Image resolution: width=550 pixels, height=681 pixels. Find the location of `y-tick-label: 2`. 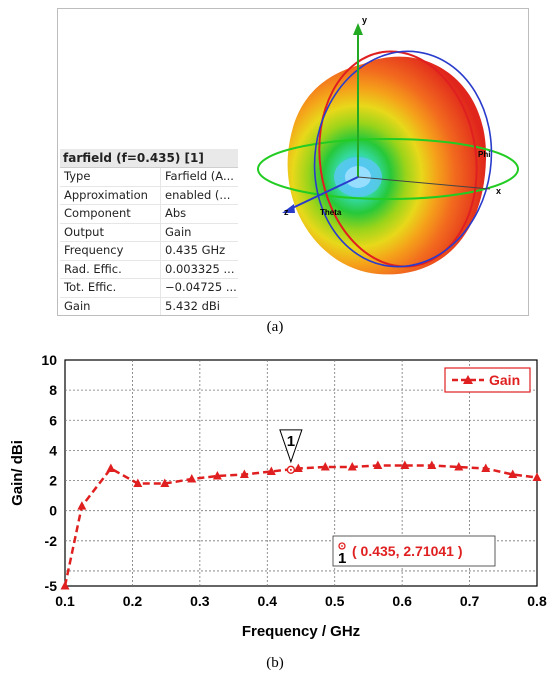

y-tick-label: 2 is located at coordinates (53, 481).